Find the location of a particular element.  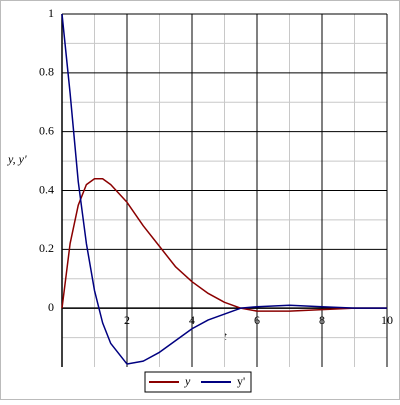

y-tick-label: 0.6 is located at coordinates (46, 130).